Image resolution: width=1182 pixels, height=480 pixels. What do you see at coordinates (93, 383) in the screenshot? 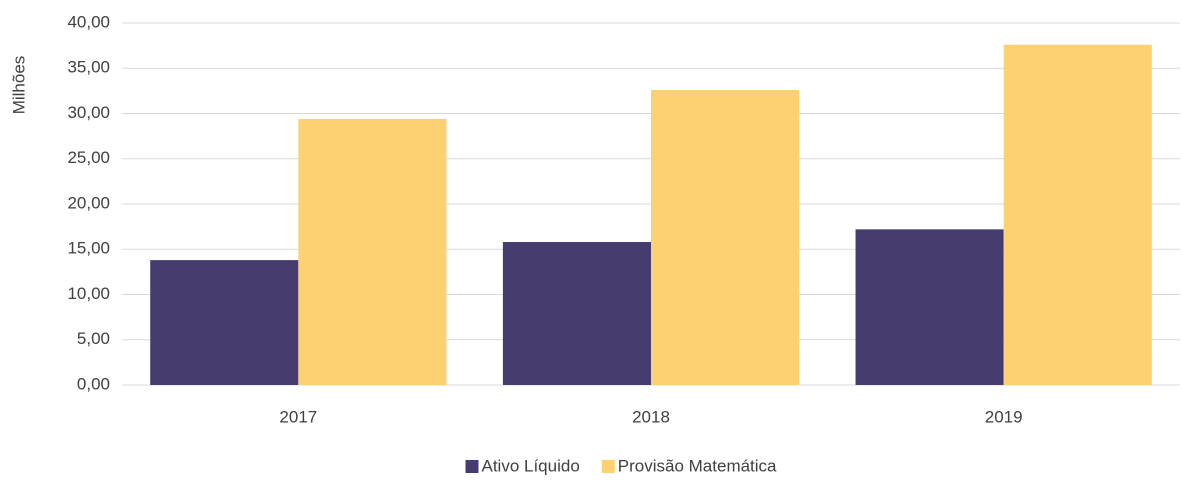
I see `y-tick-label: 0,00` at bounding box center [93, 383].